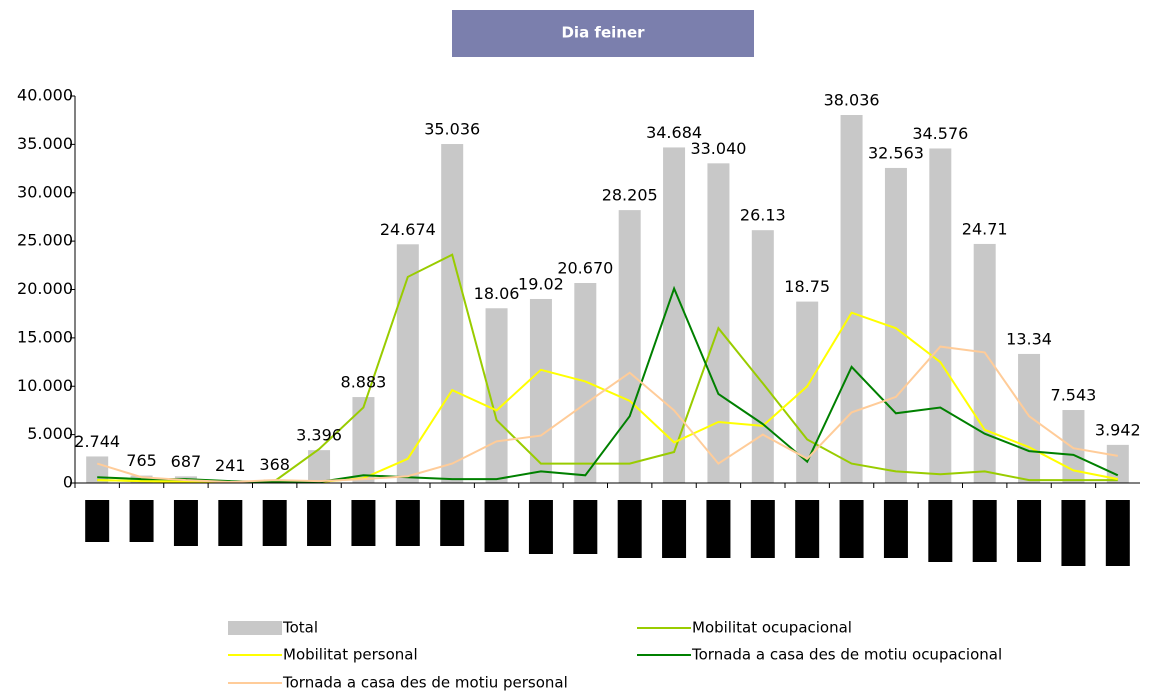 The width and height of the screenshot is (1151, 695). I want to click on data-label: 34.684, so click(674, 132).